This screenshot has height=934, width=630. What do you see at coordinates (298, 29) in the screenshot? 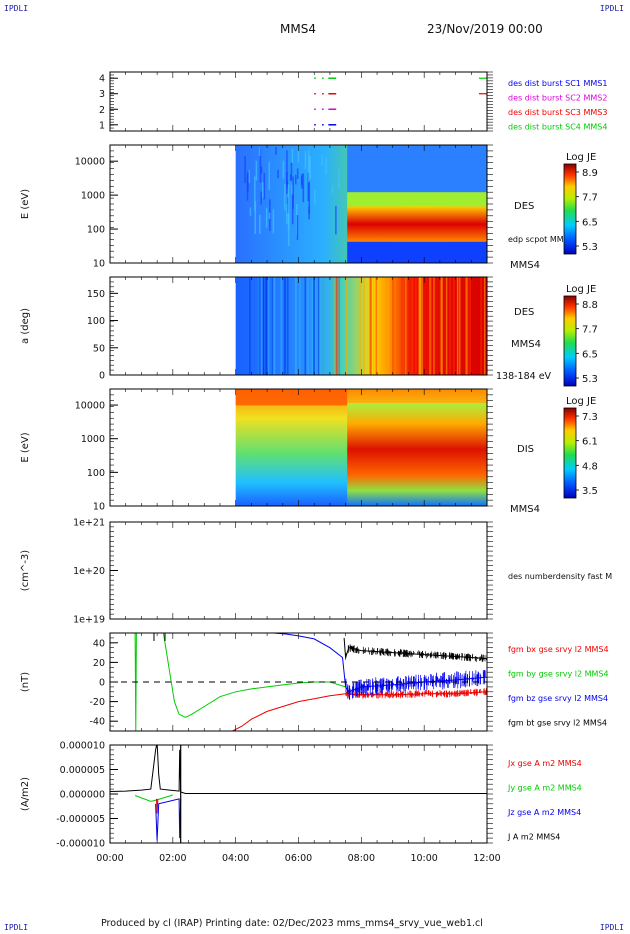
I see `spacecraft-title: MMS4` at bounding box center [298, 29].